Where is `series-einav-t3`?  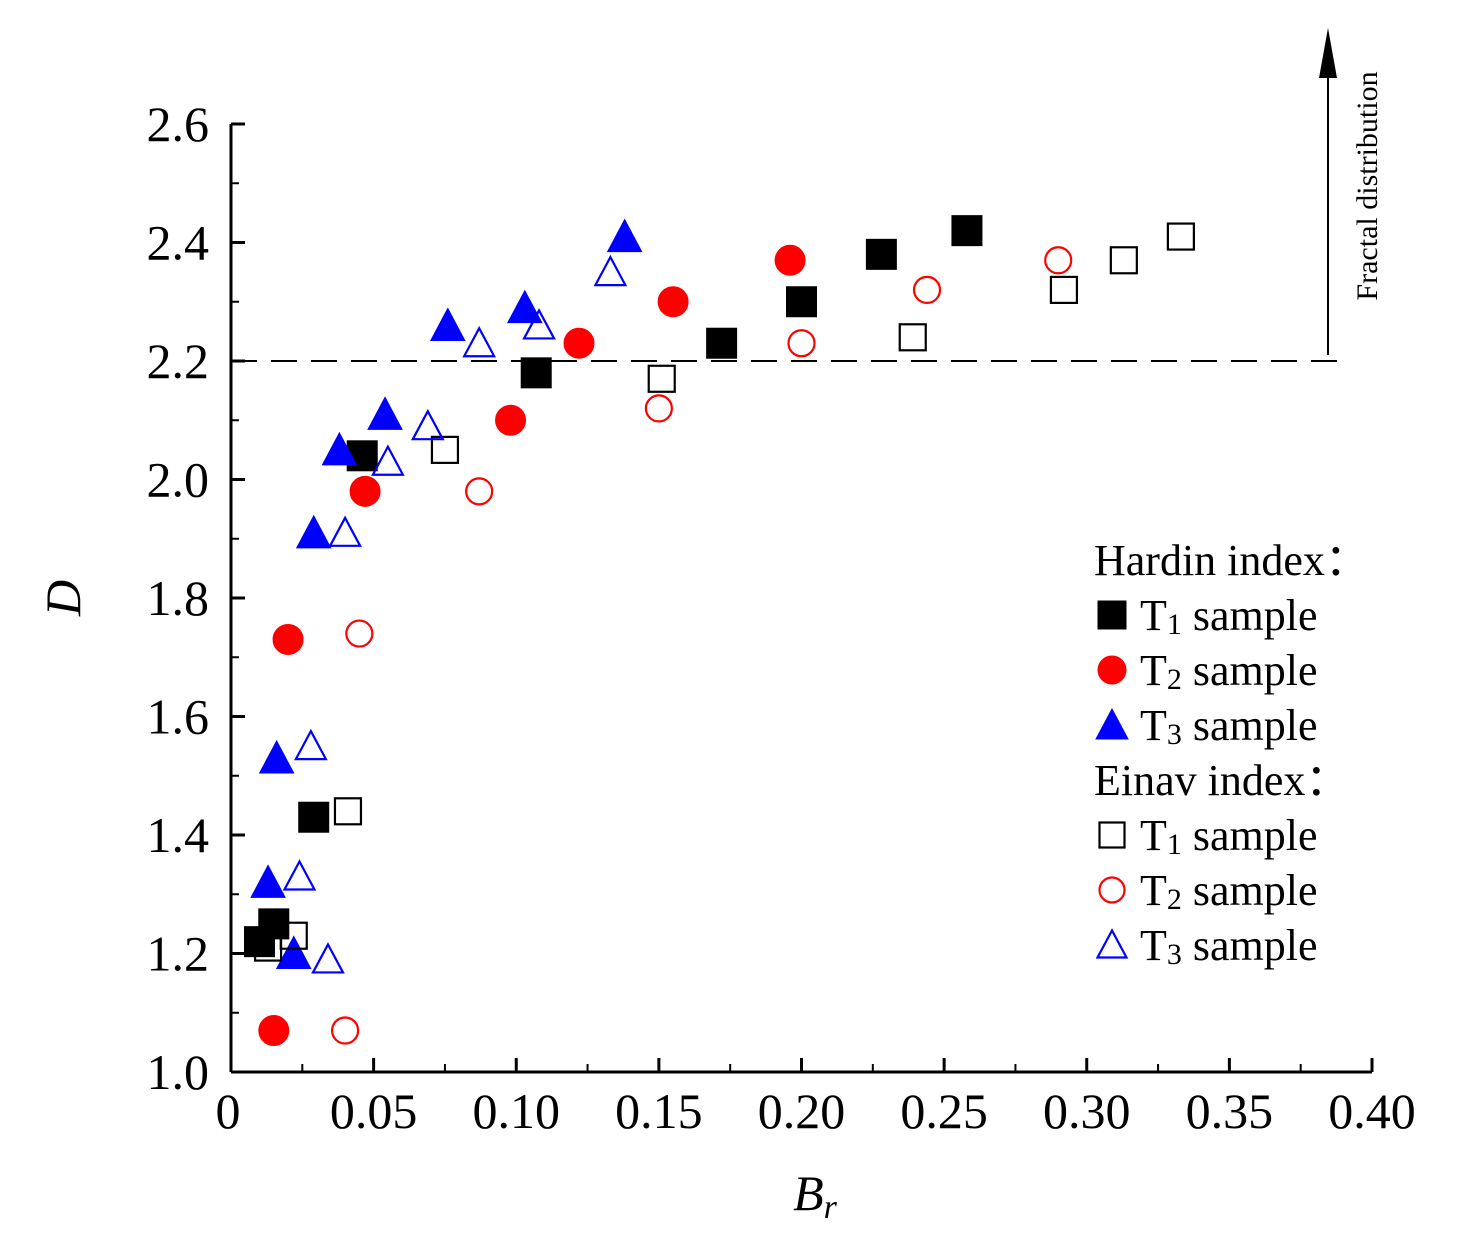 series-einav-t3 is located at coordinates (455, 614).